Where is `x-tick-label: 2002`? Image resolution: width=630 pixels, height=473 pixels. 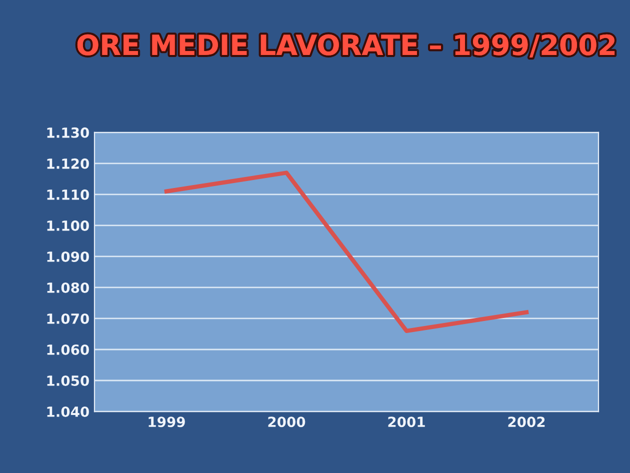 x-tick-label: 2002 is located at coordinates (526, 422).